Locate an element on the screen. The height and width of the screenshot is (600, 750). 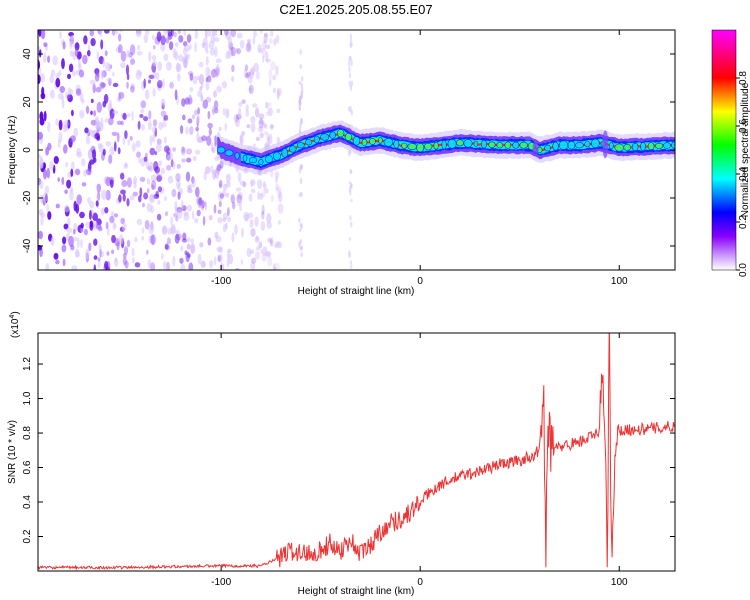
y-tick-label: 0.2 is located at coordinates (27, 536).